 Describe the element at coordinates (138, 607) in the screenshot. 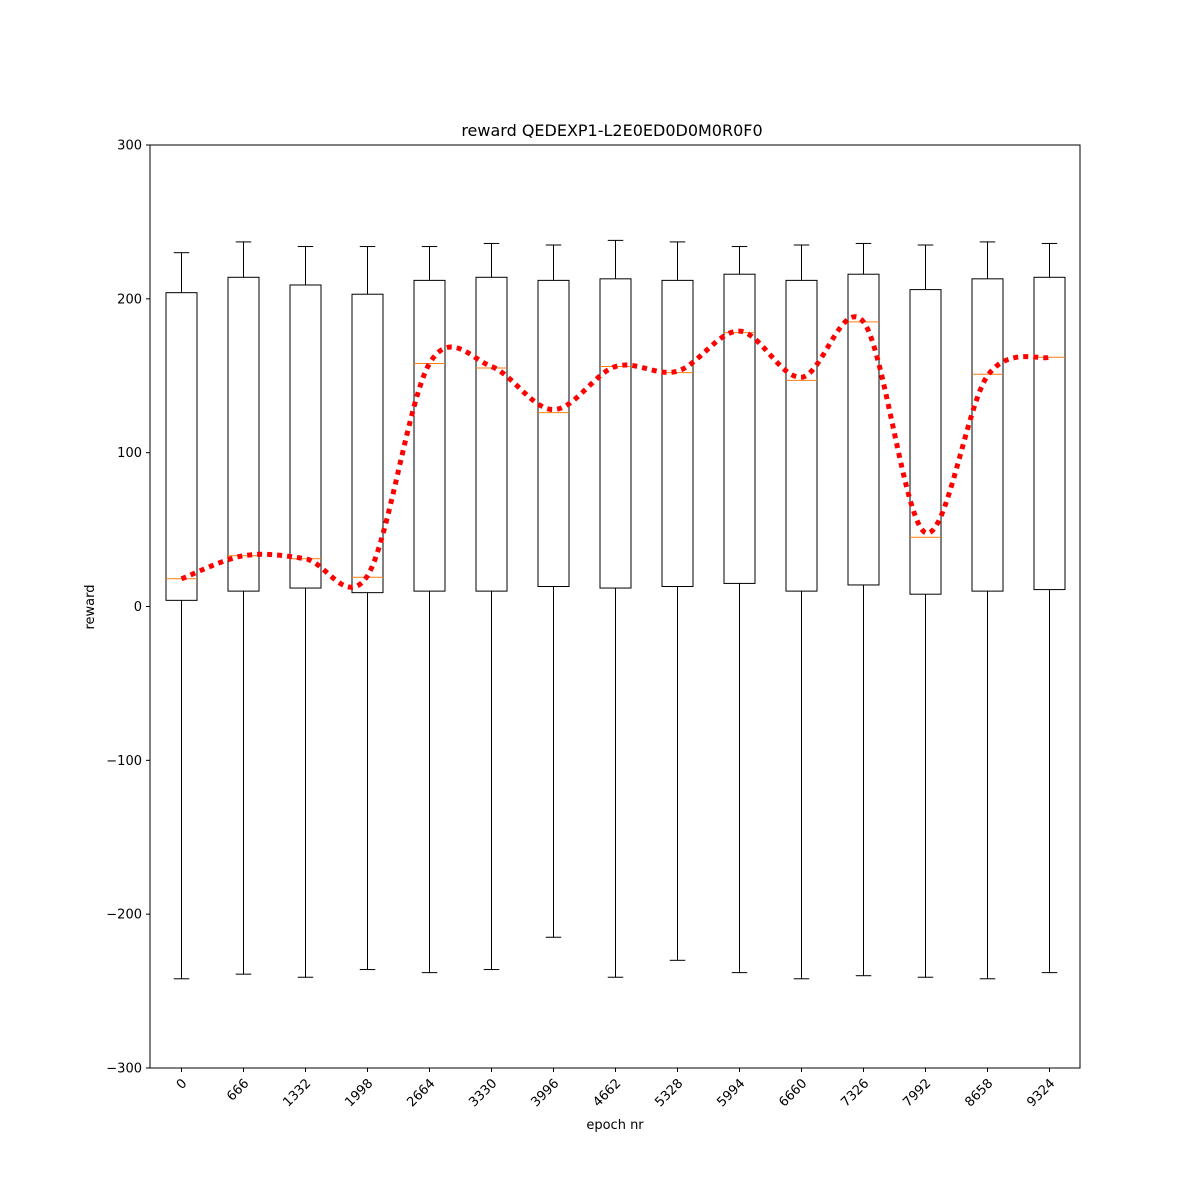

I see `y-tick-label: 0` at that location.